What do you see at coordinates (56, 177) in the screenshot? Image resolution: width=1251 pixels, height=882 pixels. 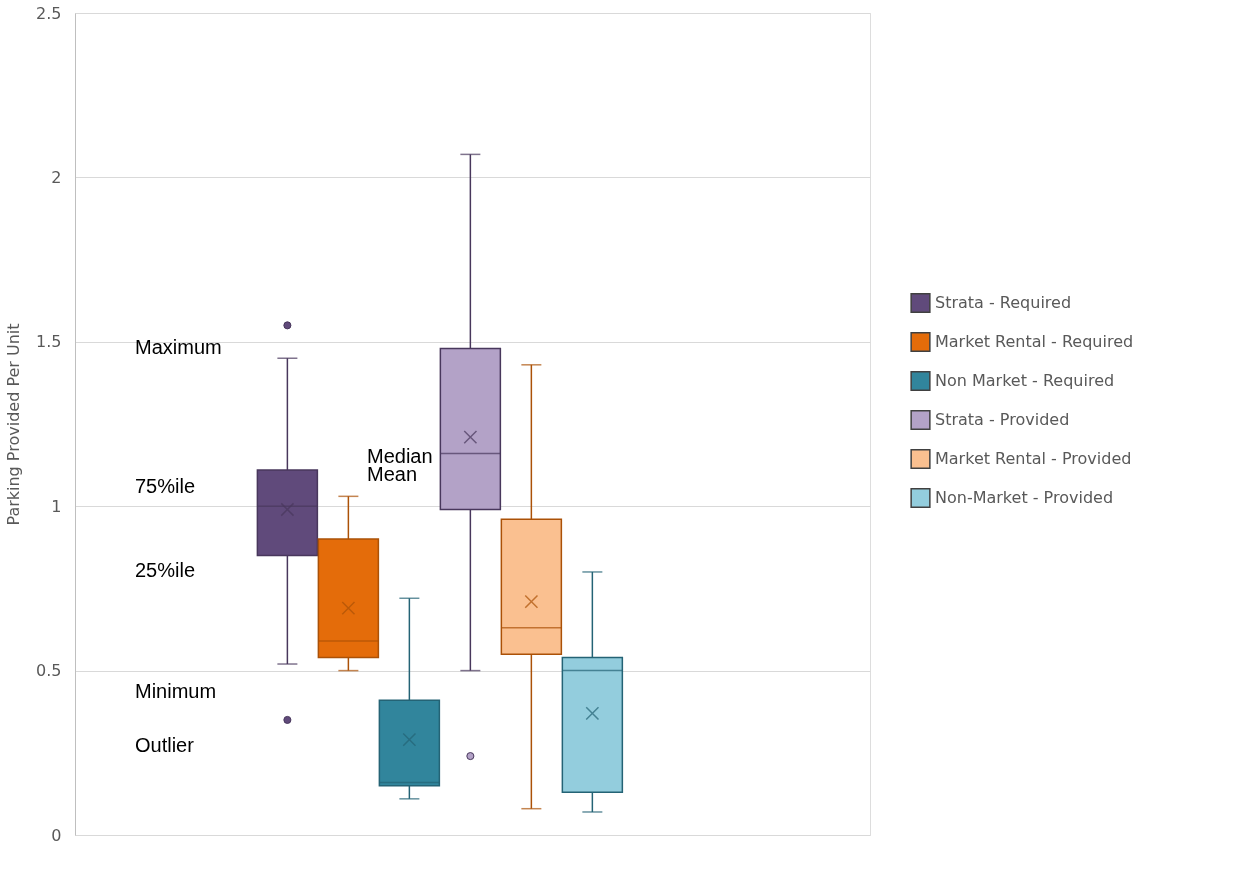 I see `y-tick-label: 2` at bounding box center [56, 177].